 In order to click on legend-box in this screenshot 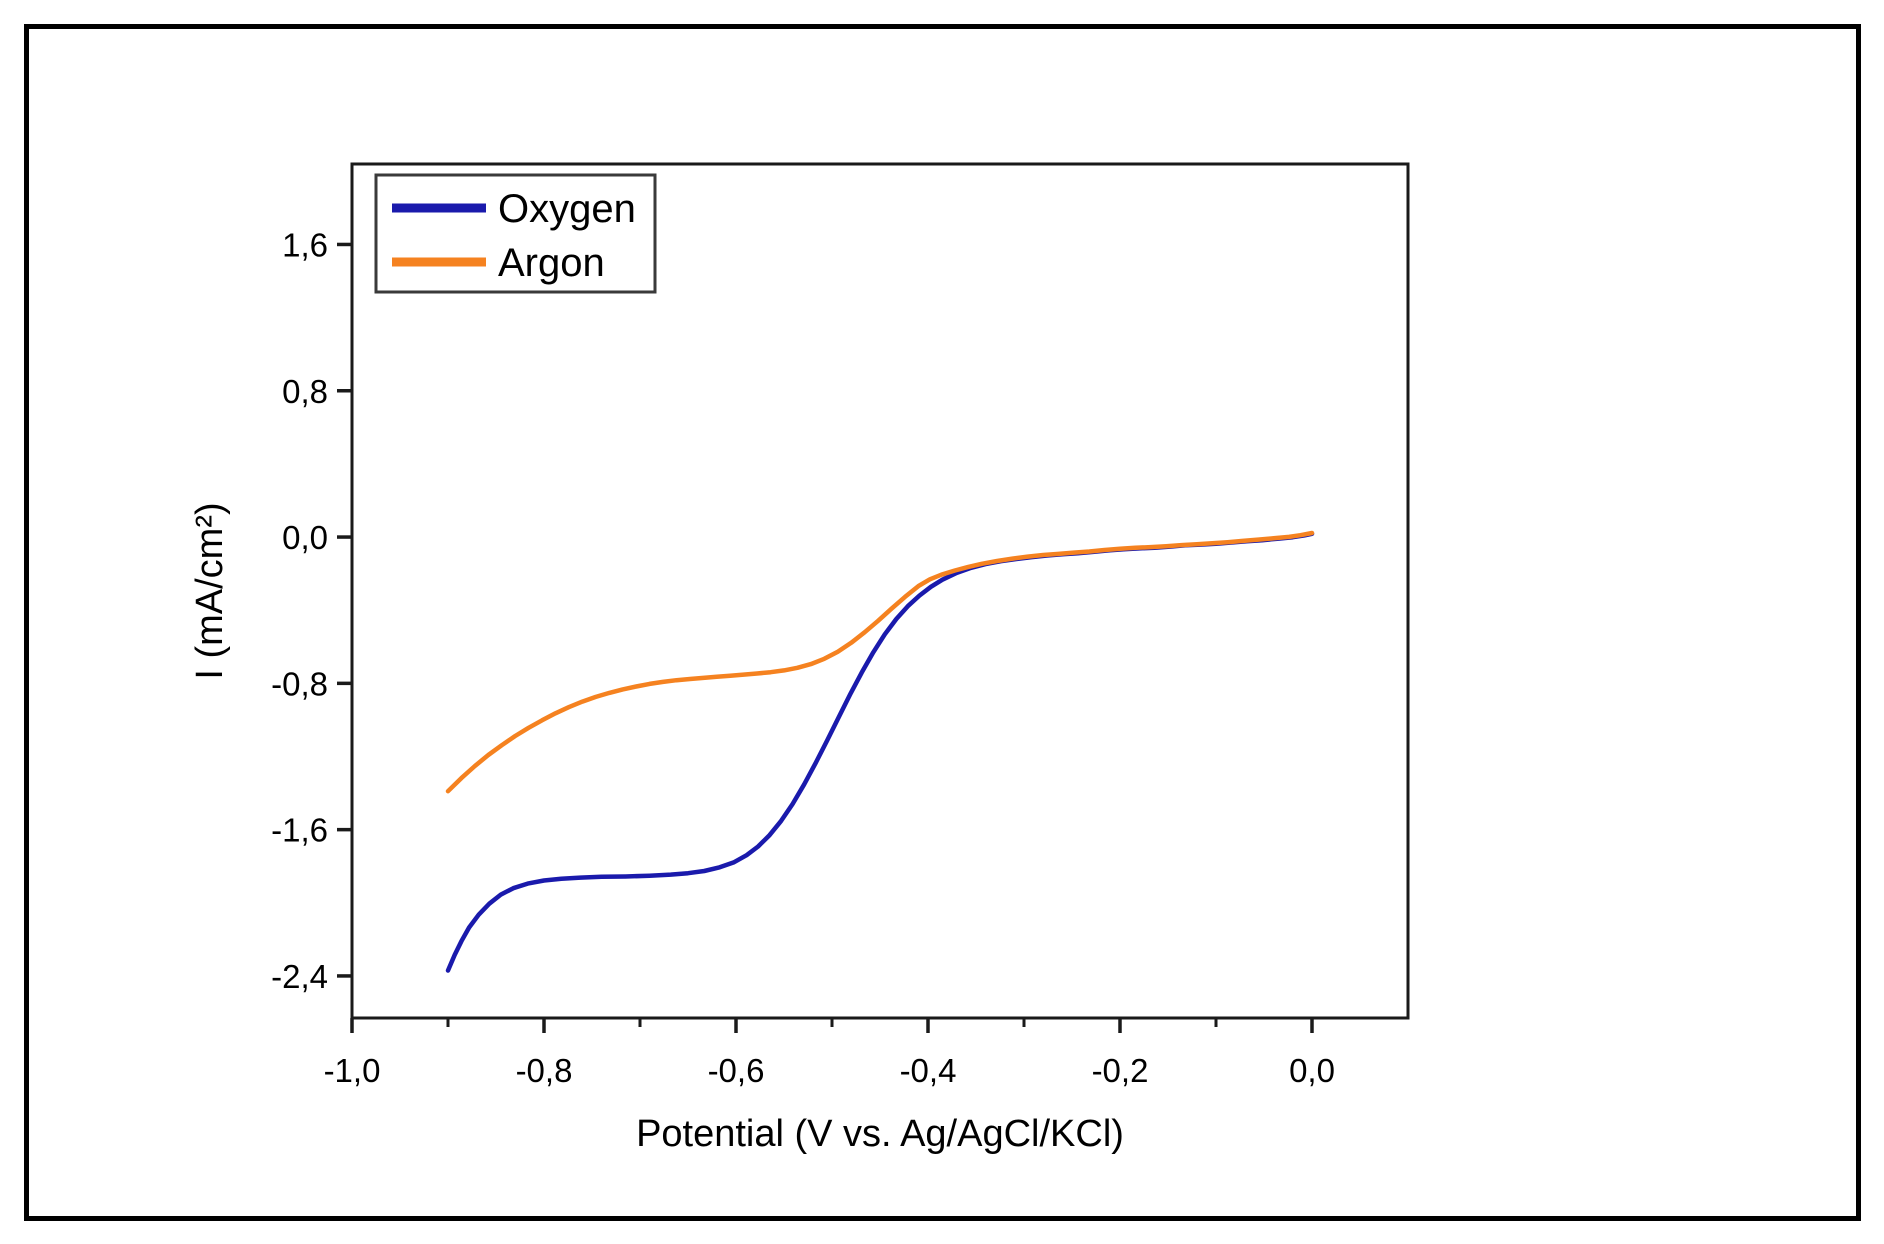, I will do `click(515, 233)`.